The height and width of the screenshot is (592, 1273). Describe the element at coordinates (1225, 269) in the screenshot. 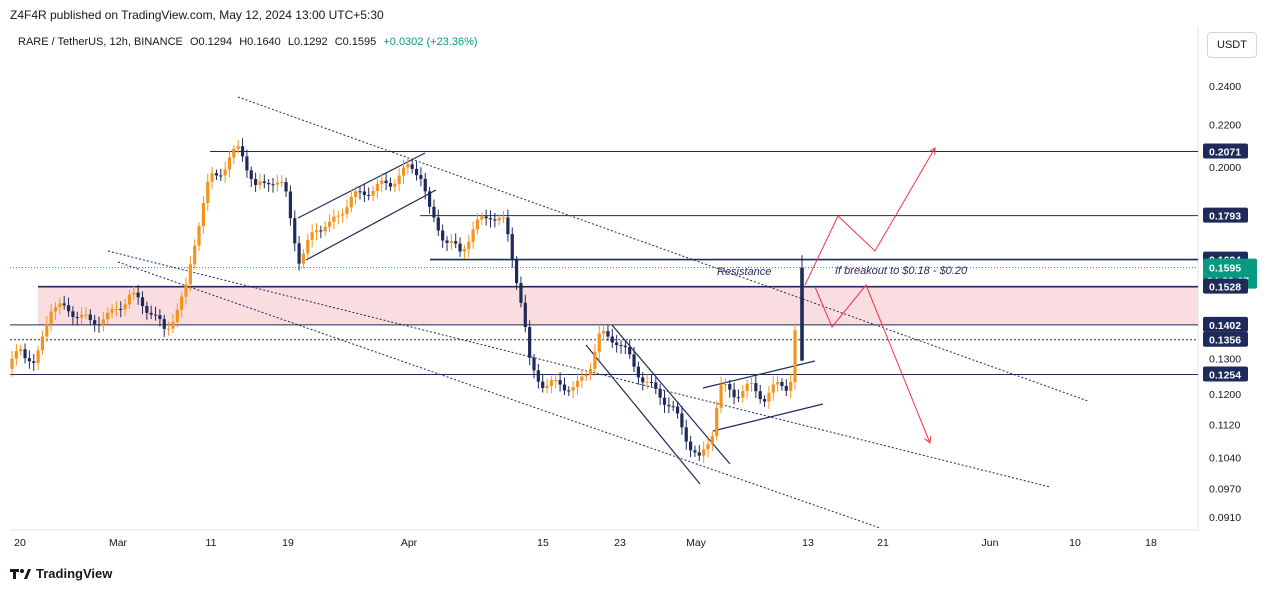

I see `last-price-value: 0.1595` at that location.